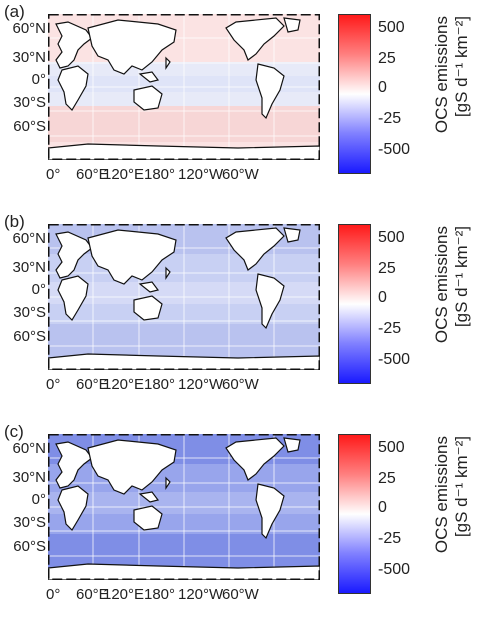 The height and width of the screenshot is (633, 500). What do you see at coordinates (14, 431) in the screenshot?
I see `panel-label: (c)` at bounding box center [14, 431].